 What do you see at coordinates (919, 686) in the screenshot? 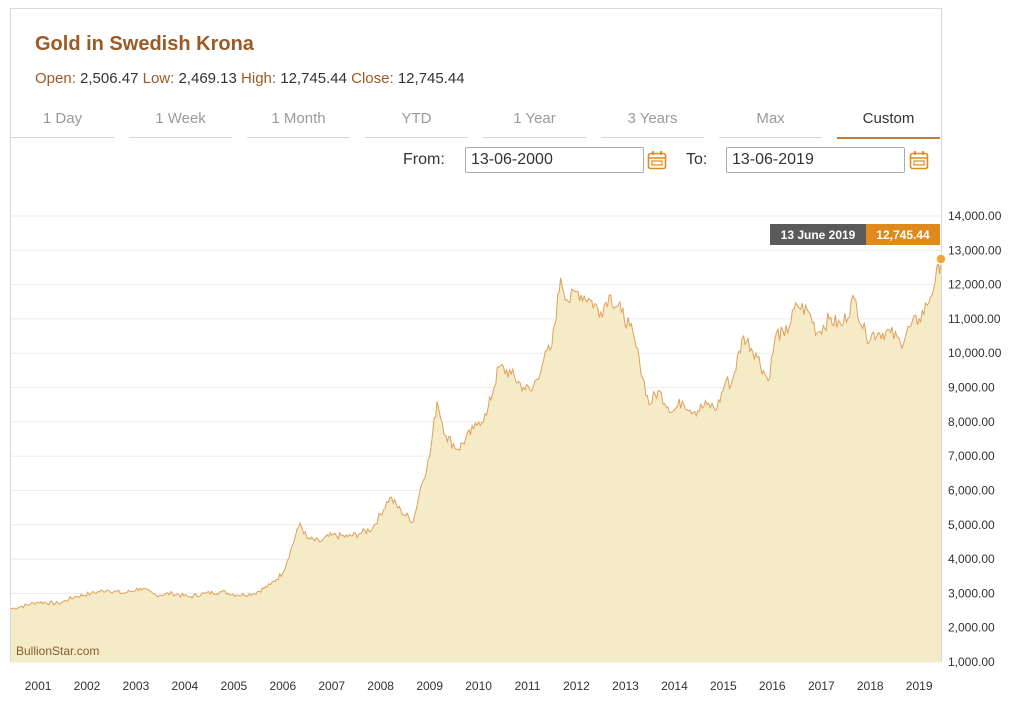
I see `x-tick-label: 2019` at bounding box center [919, 686].